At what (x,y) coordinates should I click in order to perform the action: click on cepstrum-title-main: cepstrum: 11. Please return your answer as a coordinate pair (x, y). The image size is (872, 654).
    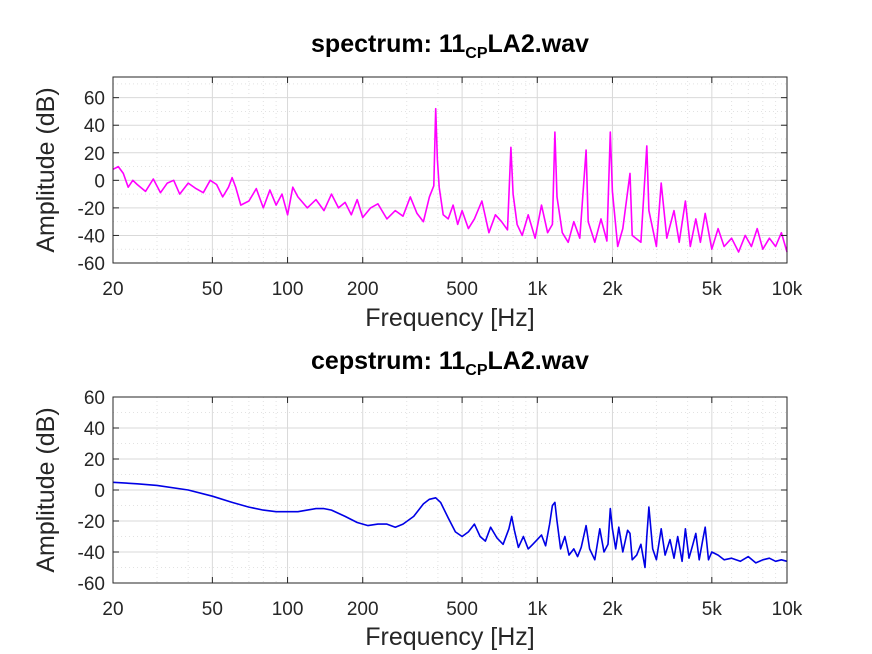
    Looking at the image, I should click on (388, 361).